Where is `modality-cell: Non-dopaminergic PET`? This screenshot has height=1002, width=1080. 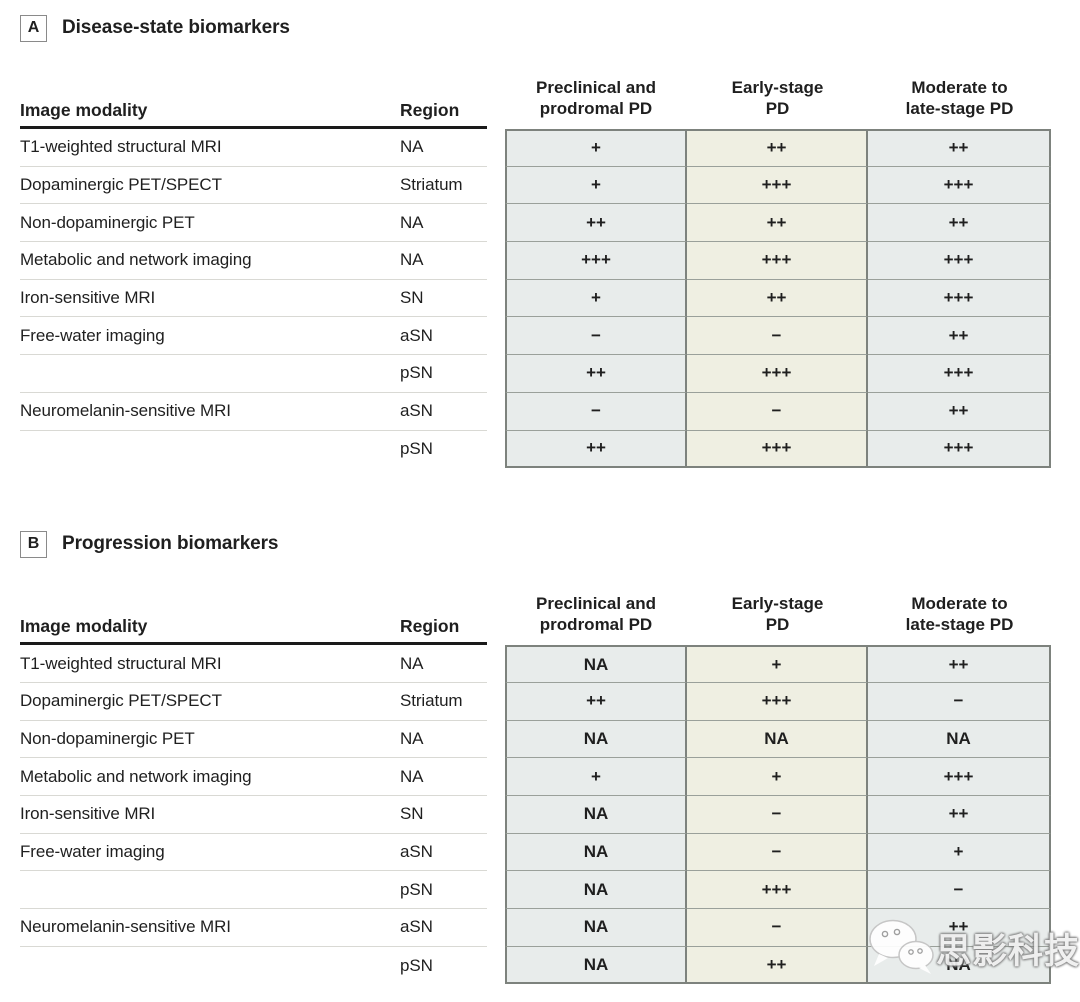
modality-cell: Non-dopaminergic PET is located at coordinates (210, 223).